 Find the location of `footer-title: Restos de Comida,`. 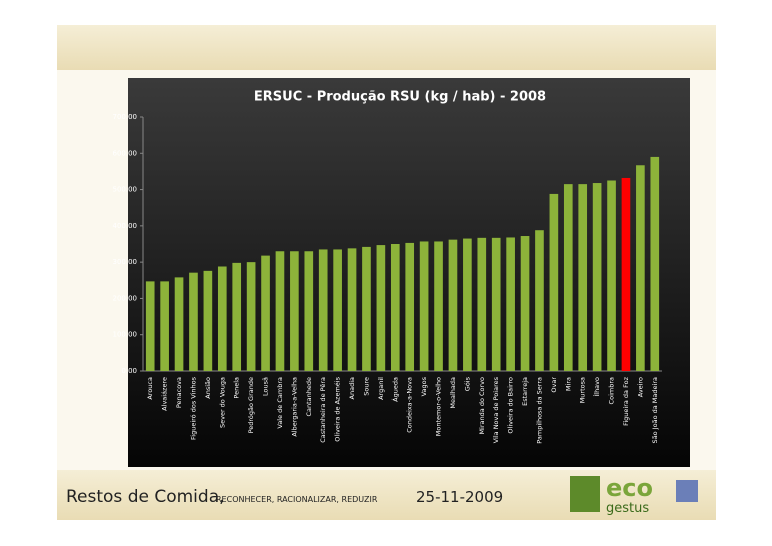

footer-title: Restos de Comida, is located at coordinates (145, 497).